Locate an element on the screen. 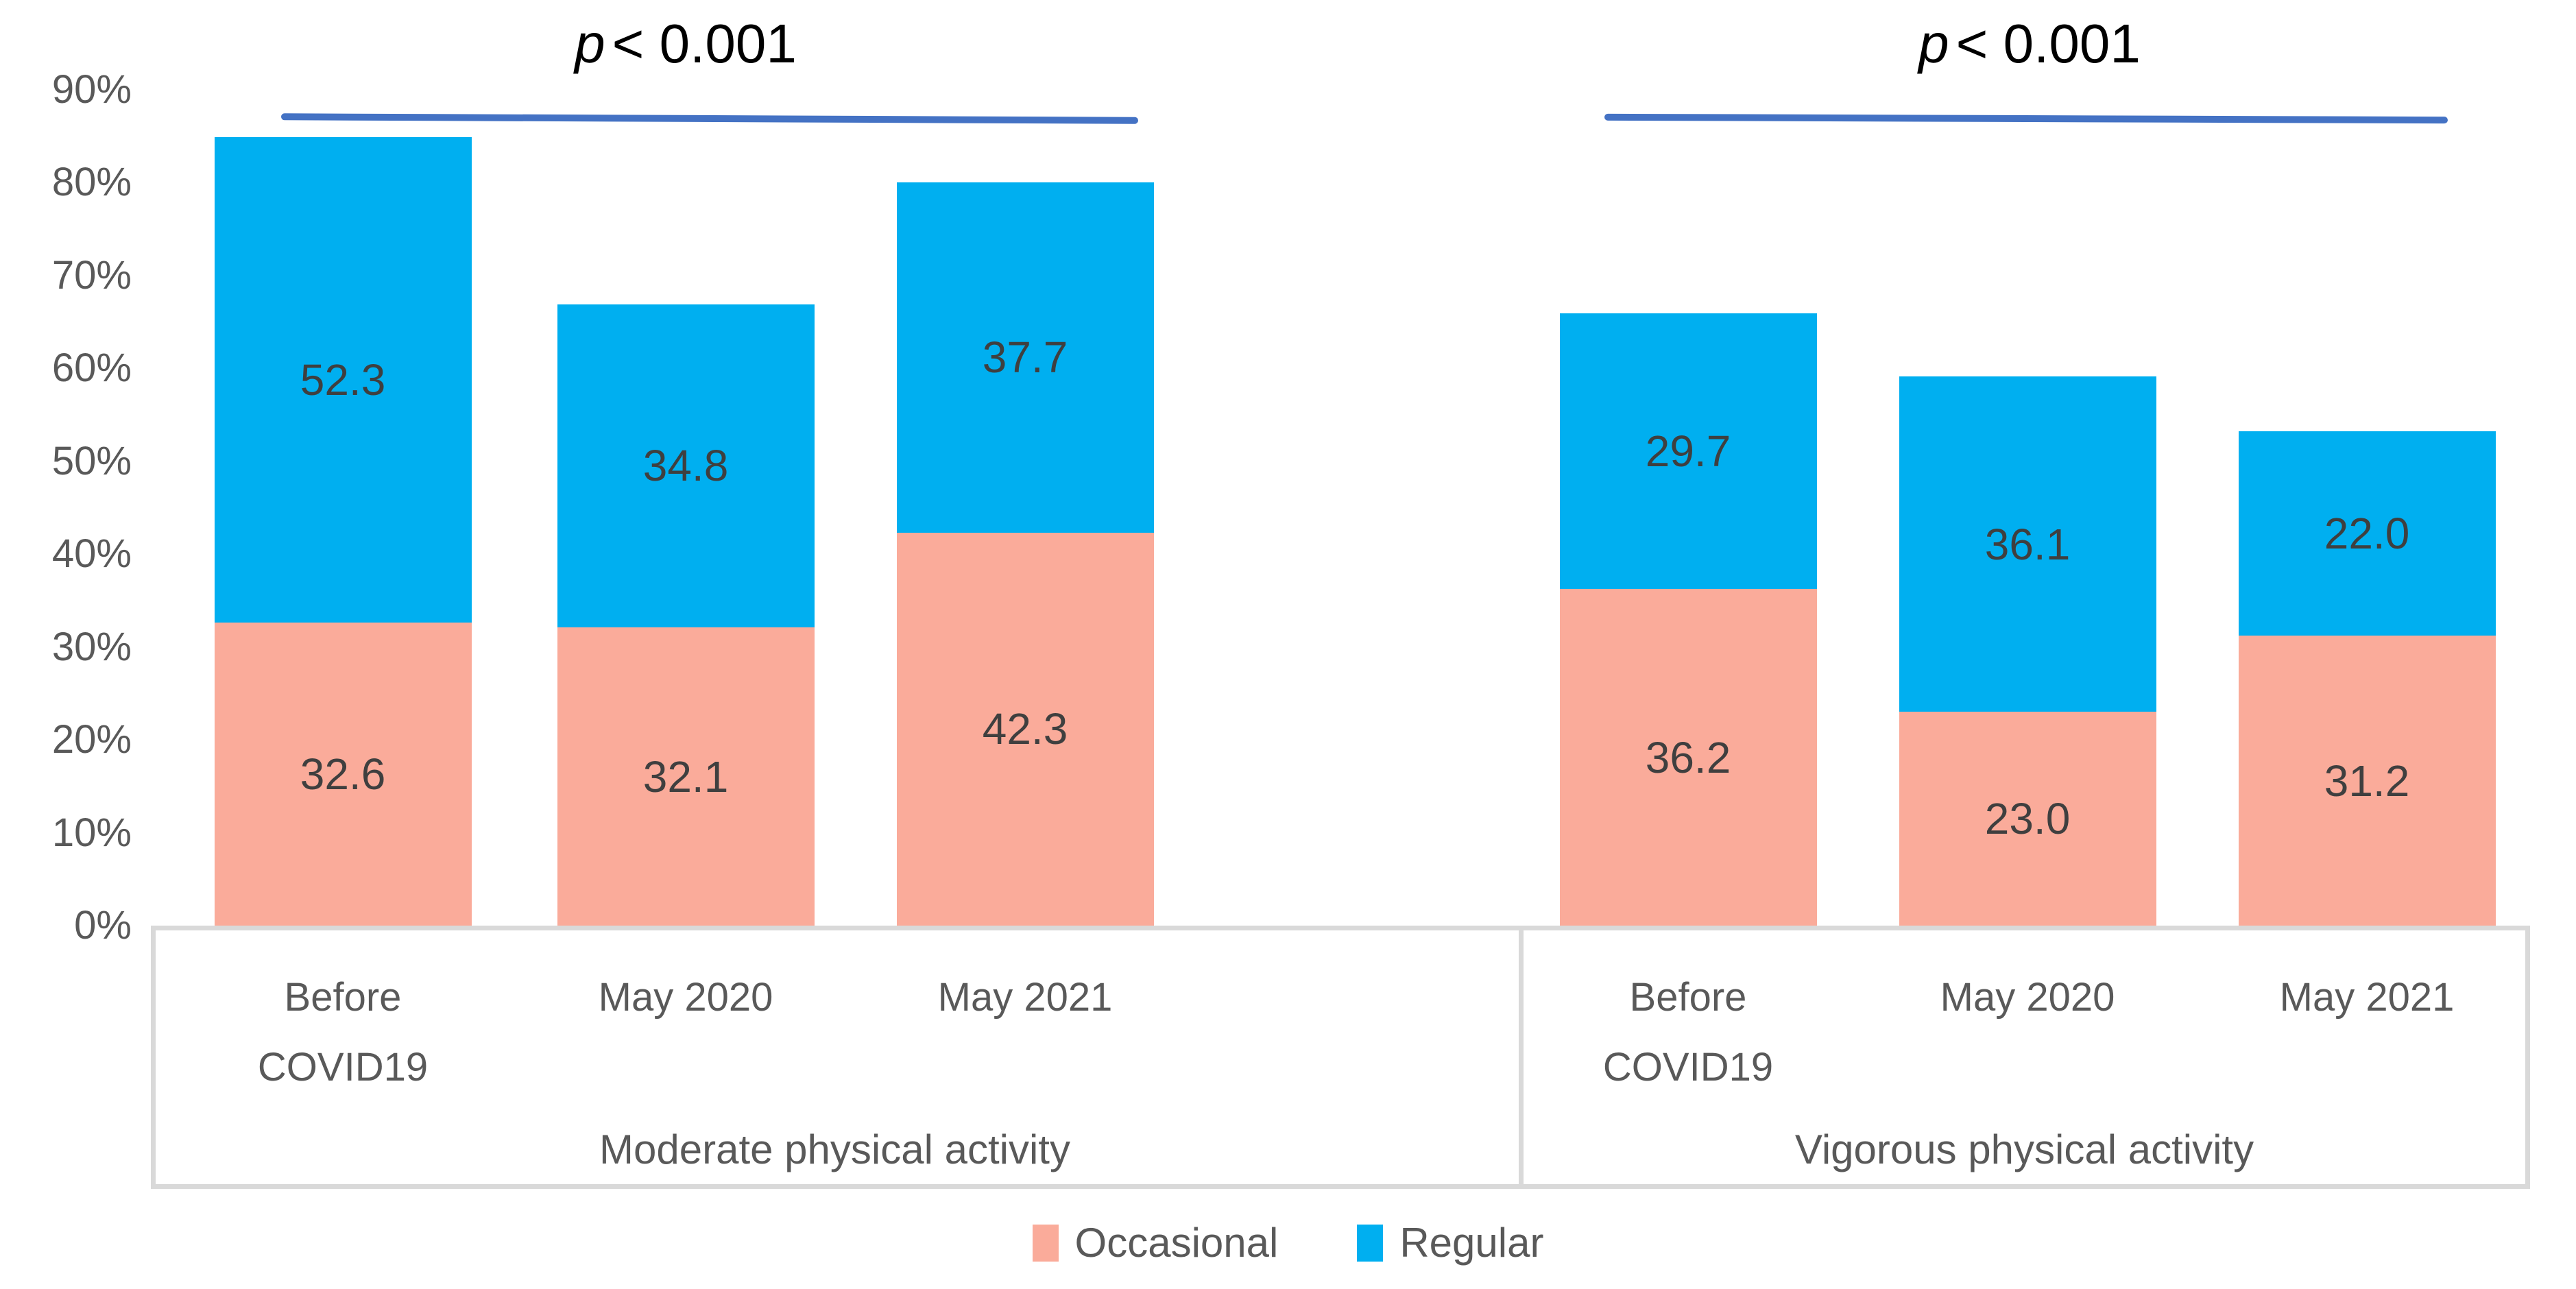 The width and height of the screenshot is (2576, 1289). legend-swatch-regular is located at coordinates (1371, 1243).